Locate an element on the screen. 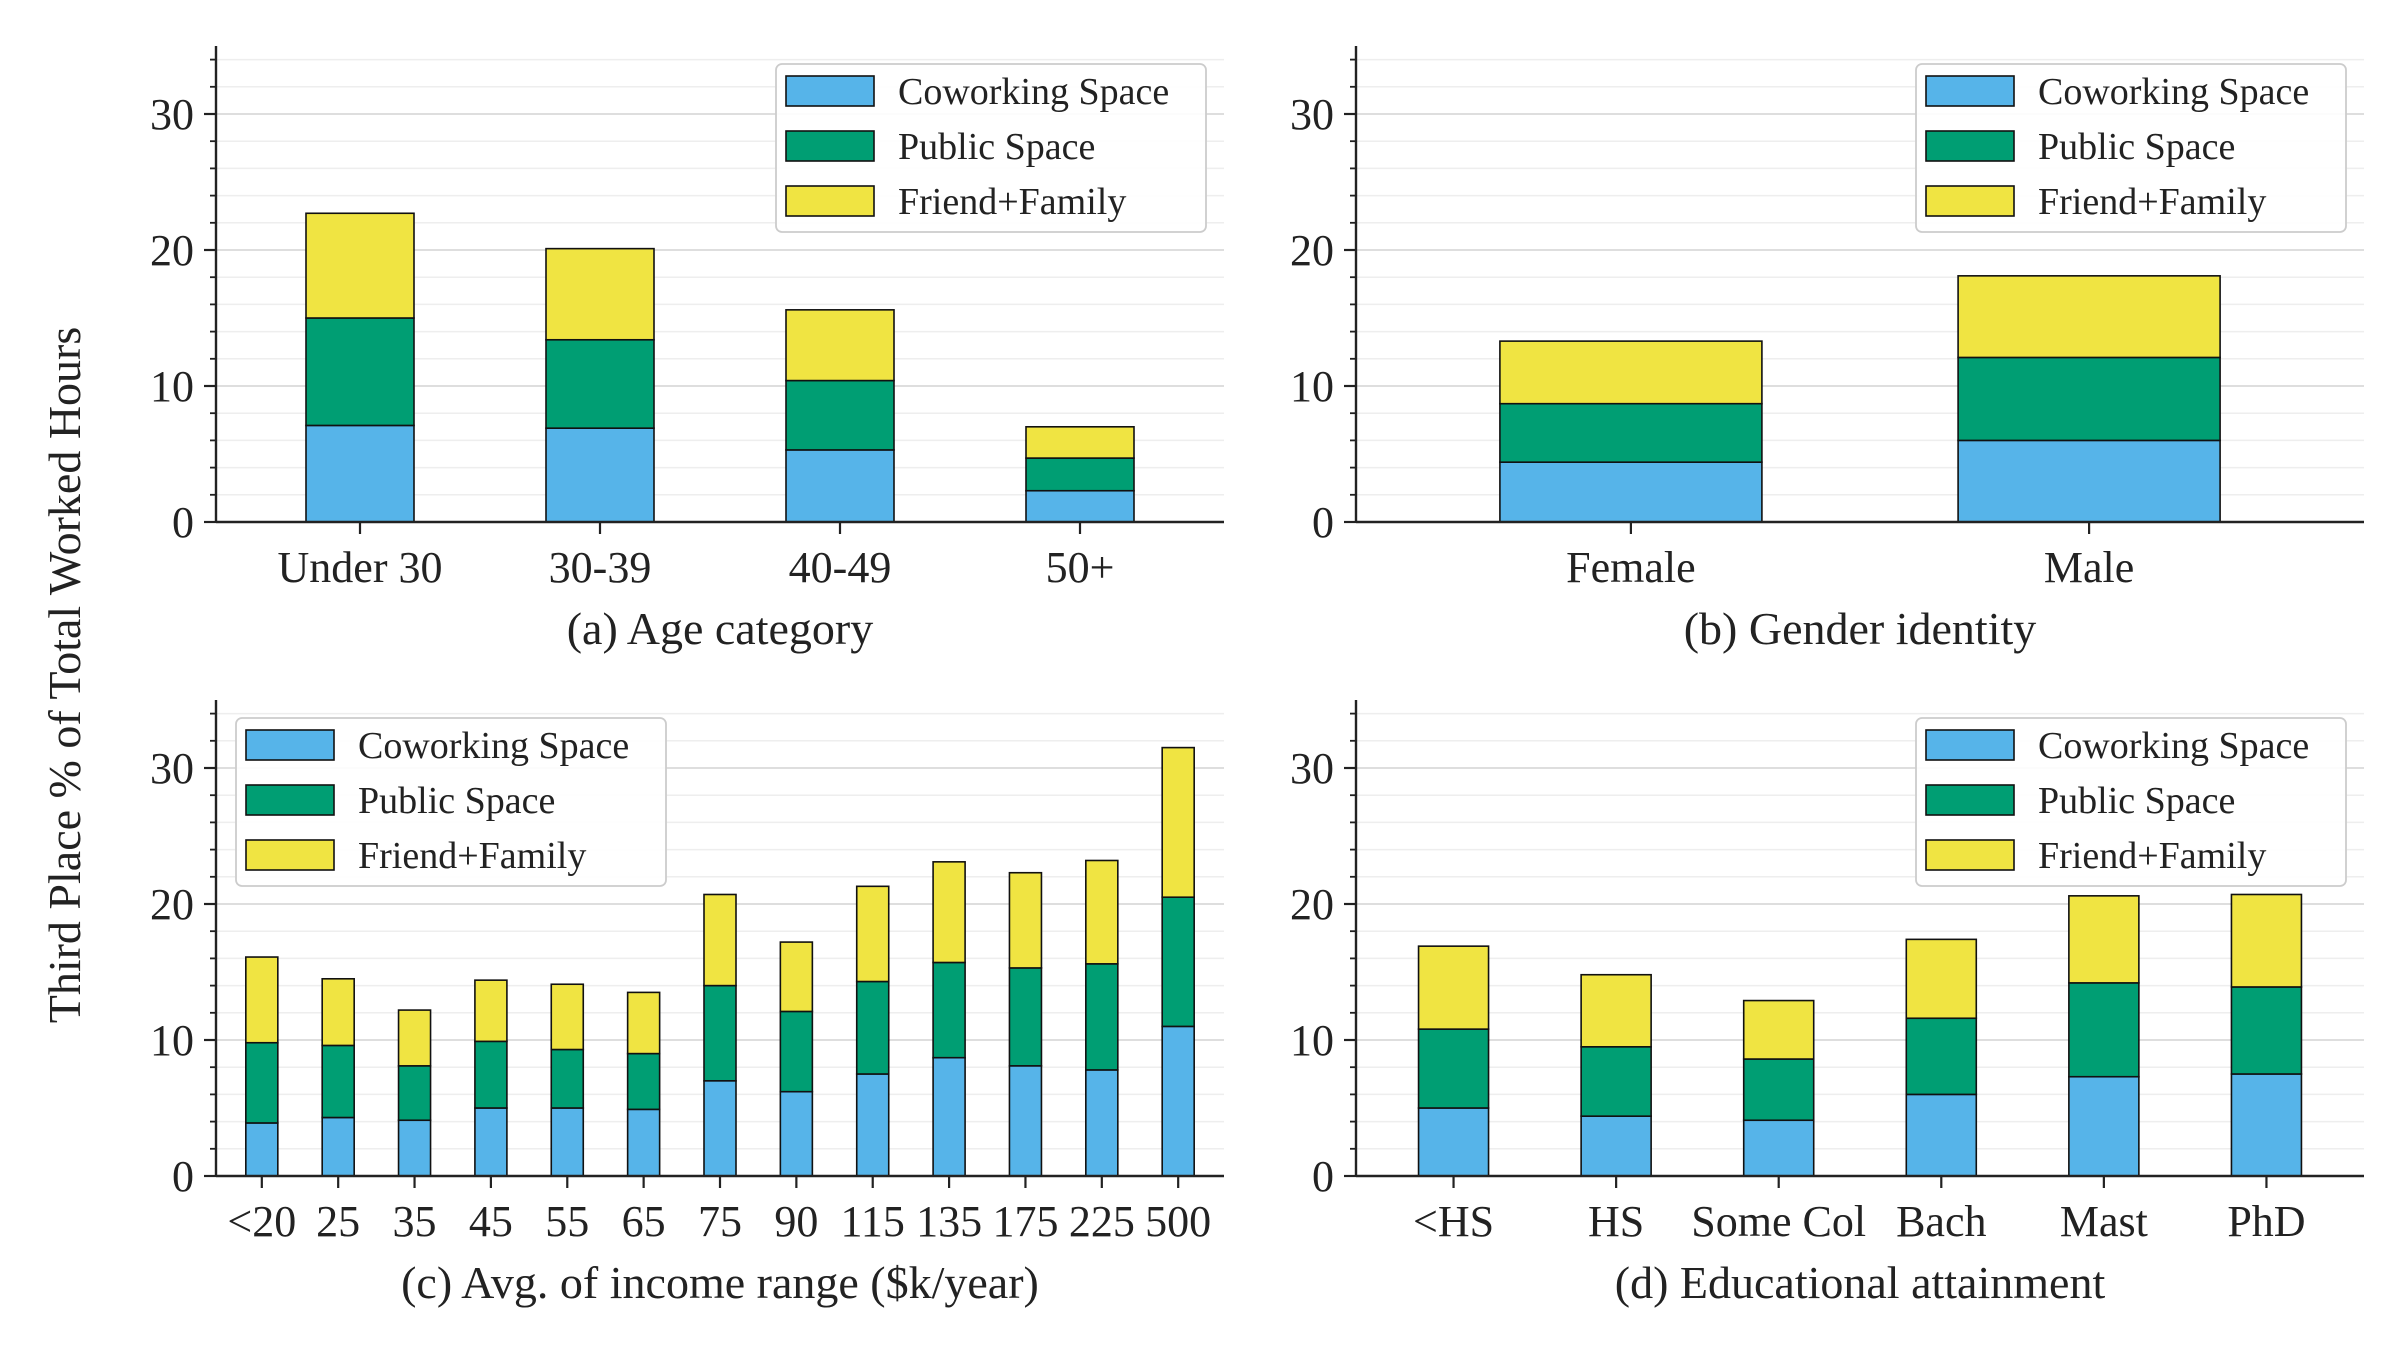 The height and width of the screenshot is (1350, 2400). x-tick-label: Under 30 is located at coordinates (360, 567).